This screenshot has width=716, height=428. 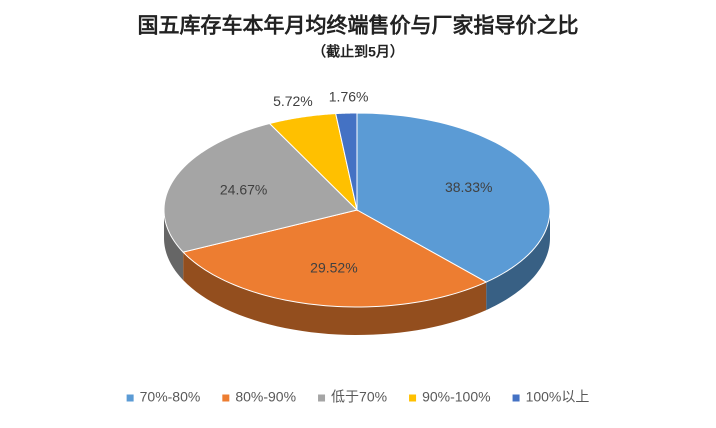 What do you see at coordinates (358, 52) in the screenshot?
I see `chart-subtitle: （截止到5月）` at bounding box center [358, 52].